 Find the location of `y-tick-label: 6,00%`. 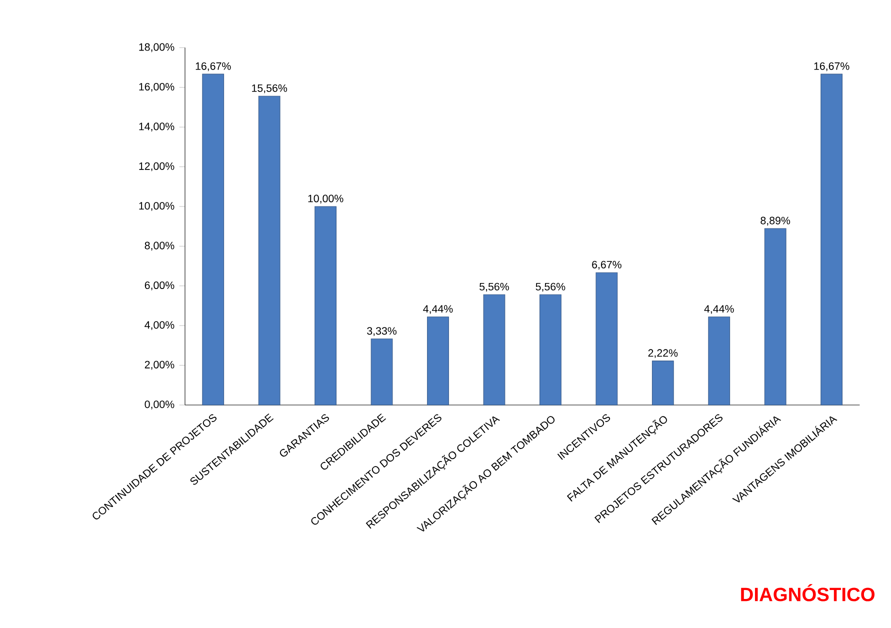

y-tick-label: 6,00% is located at coordinates (159, 285).